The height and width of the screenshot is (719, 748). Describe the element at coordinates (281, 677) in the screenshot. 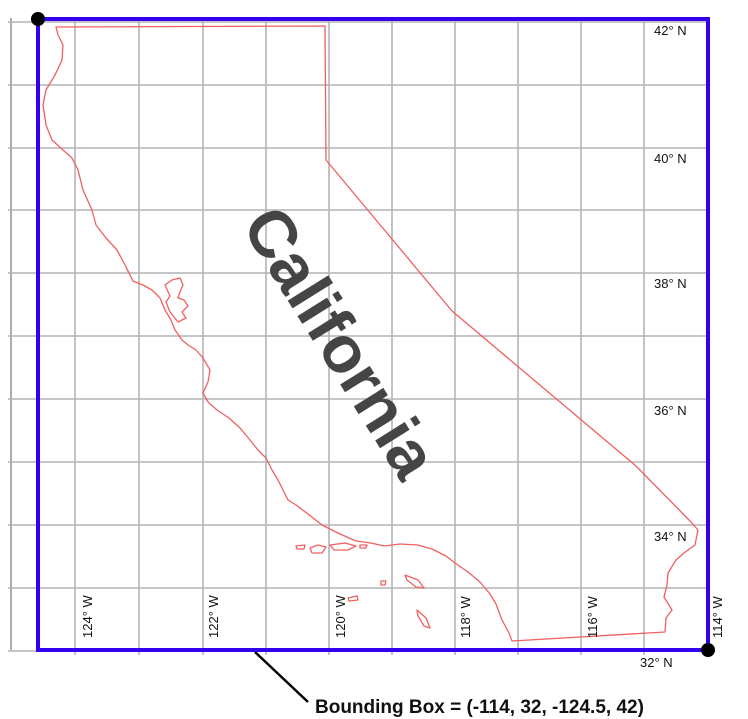

I see `callout-leader` at that location.